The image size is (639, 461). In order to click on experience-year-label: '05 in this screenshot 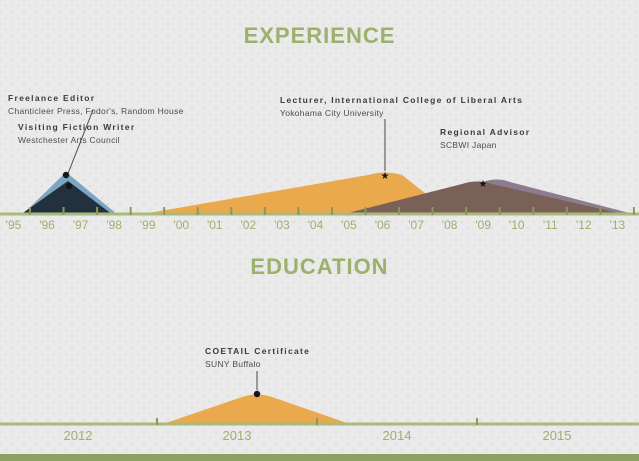, I will do `click(349, 225)`.